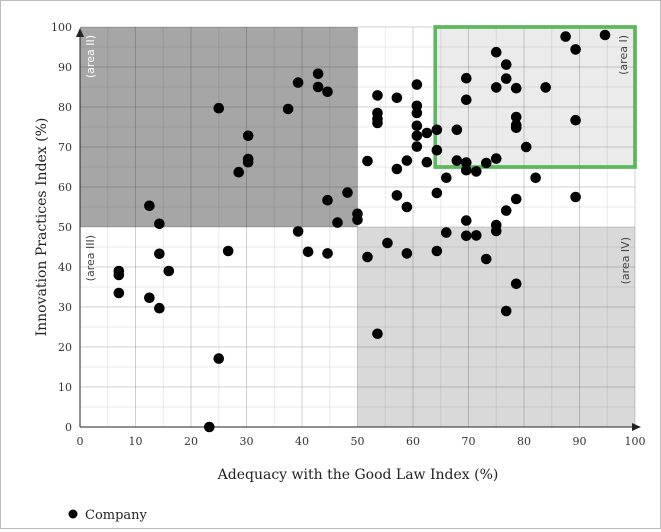 The width and height of the screenshot is (661, 532). I want to click on y-tick-label: 70, so click(65, 147).